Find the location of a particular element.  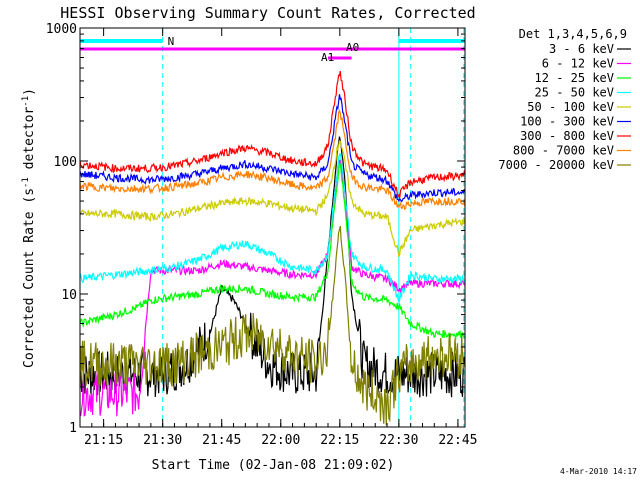

legend-entry-label: 7000 - 20000 keV is located at coordinates (556, 165).